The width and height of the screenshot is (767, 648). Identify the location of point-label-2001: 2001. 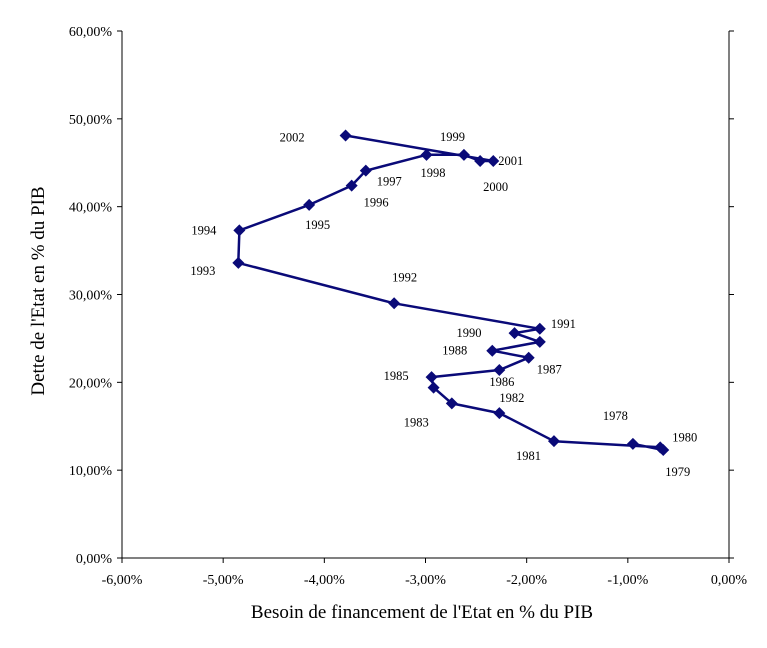
(510, 161).